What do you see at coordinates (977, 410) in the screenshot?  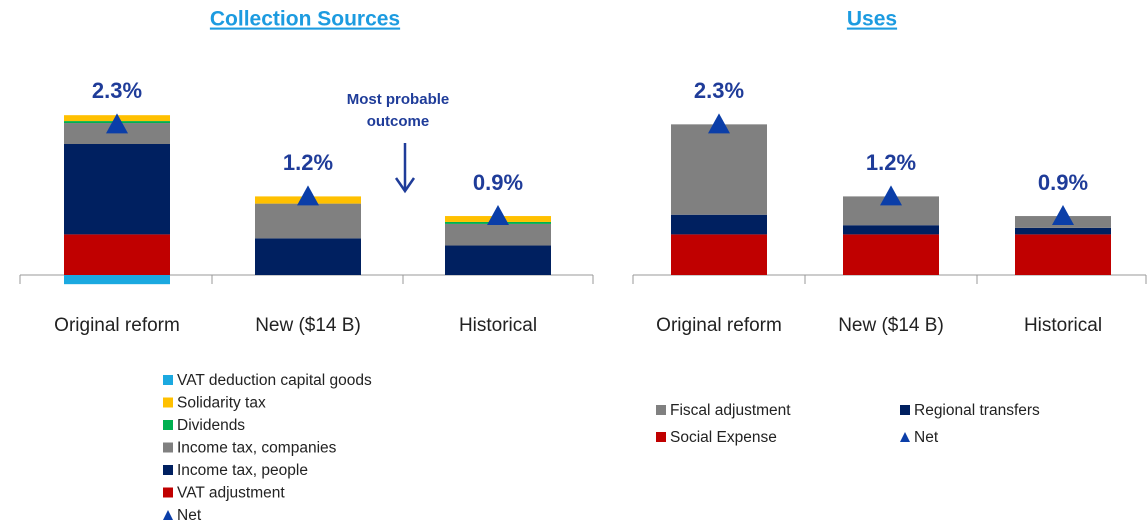 I see `legend-label: Regional transfers` at bounding box center [977, 410].